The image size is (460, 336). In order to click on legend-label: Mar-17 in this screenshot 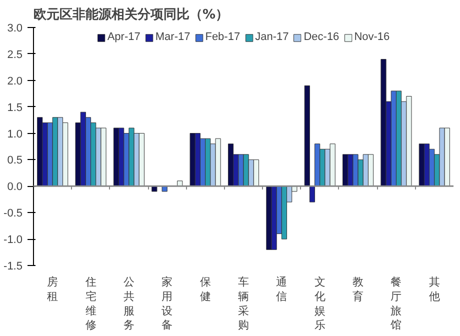, I will do `click(172, 37)`.